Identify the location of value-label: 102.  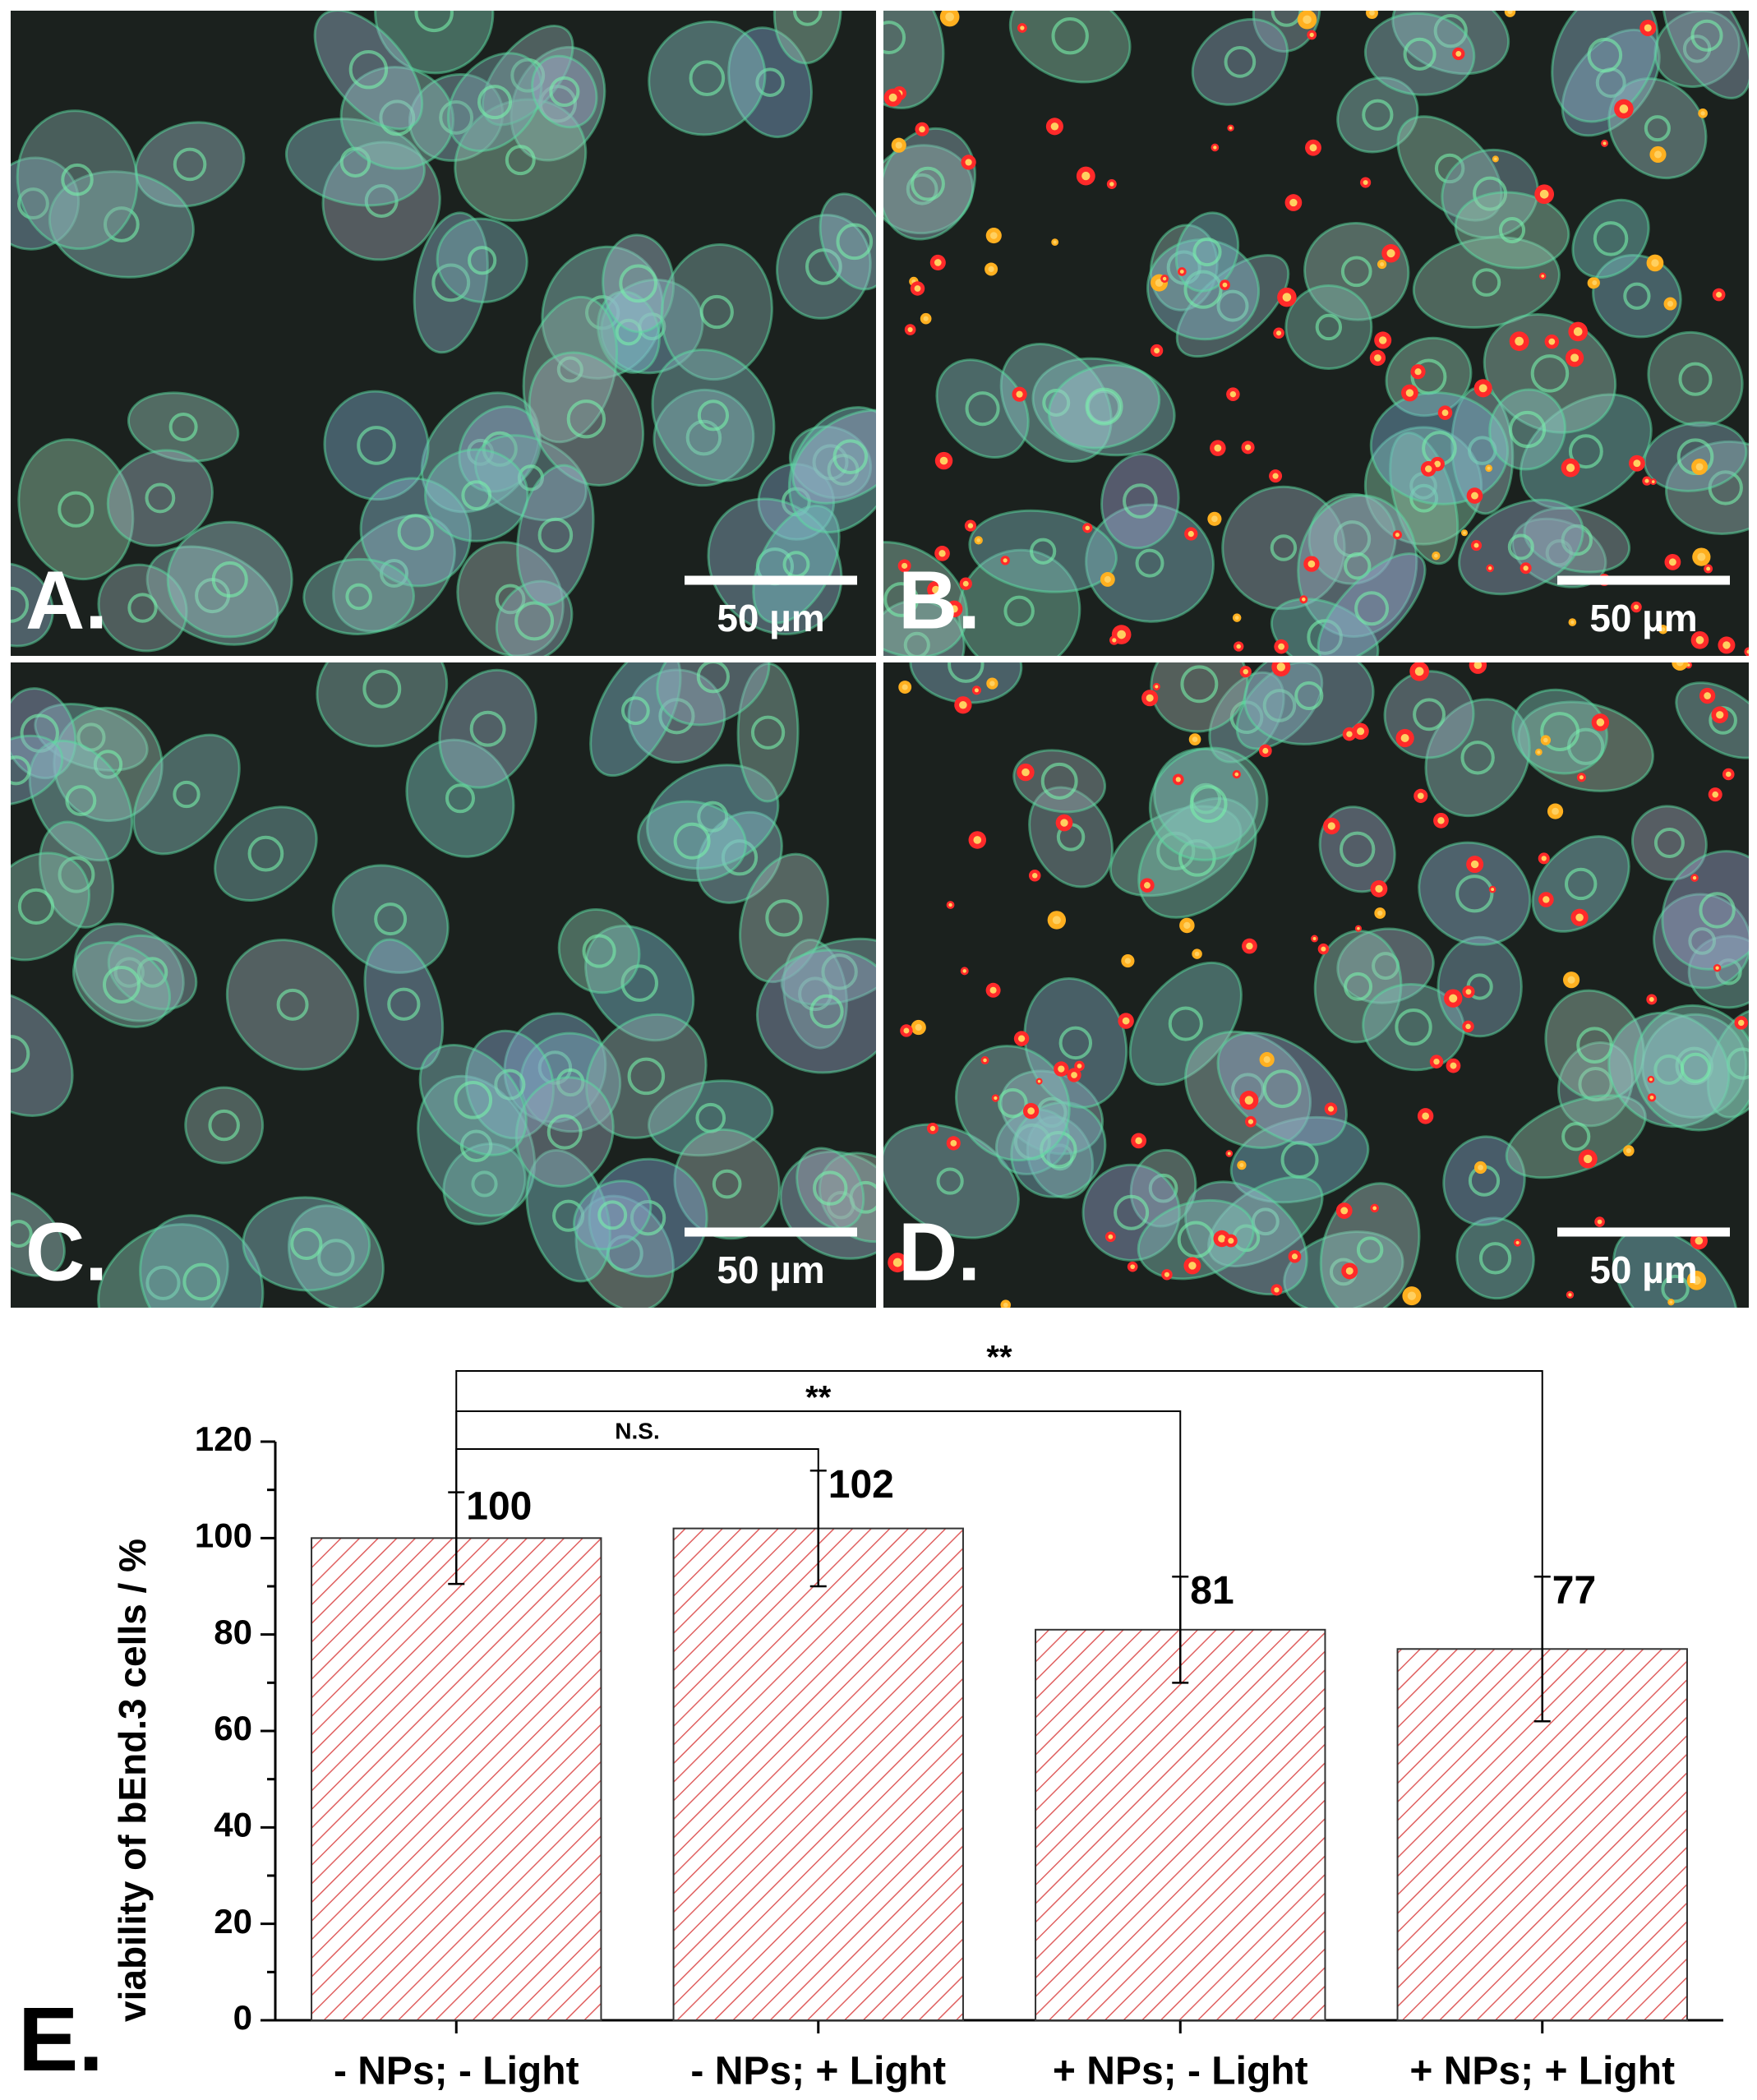
(861, 1485).